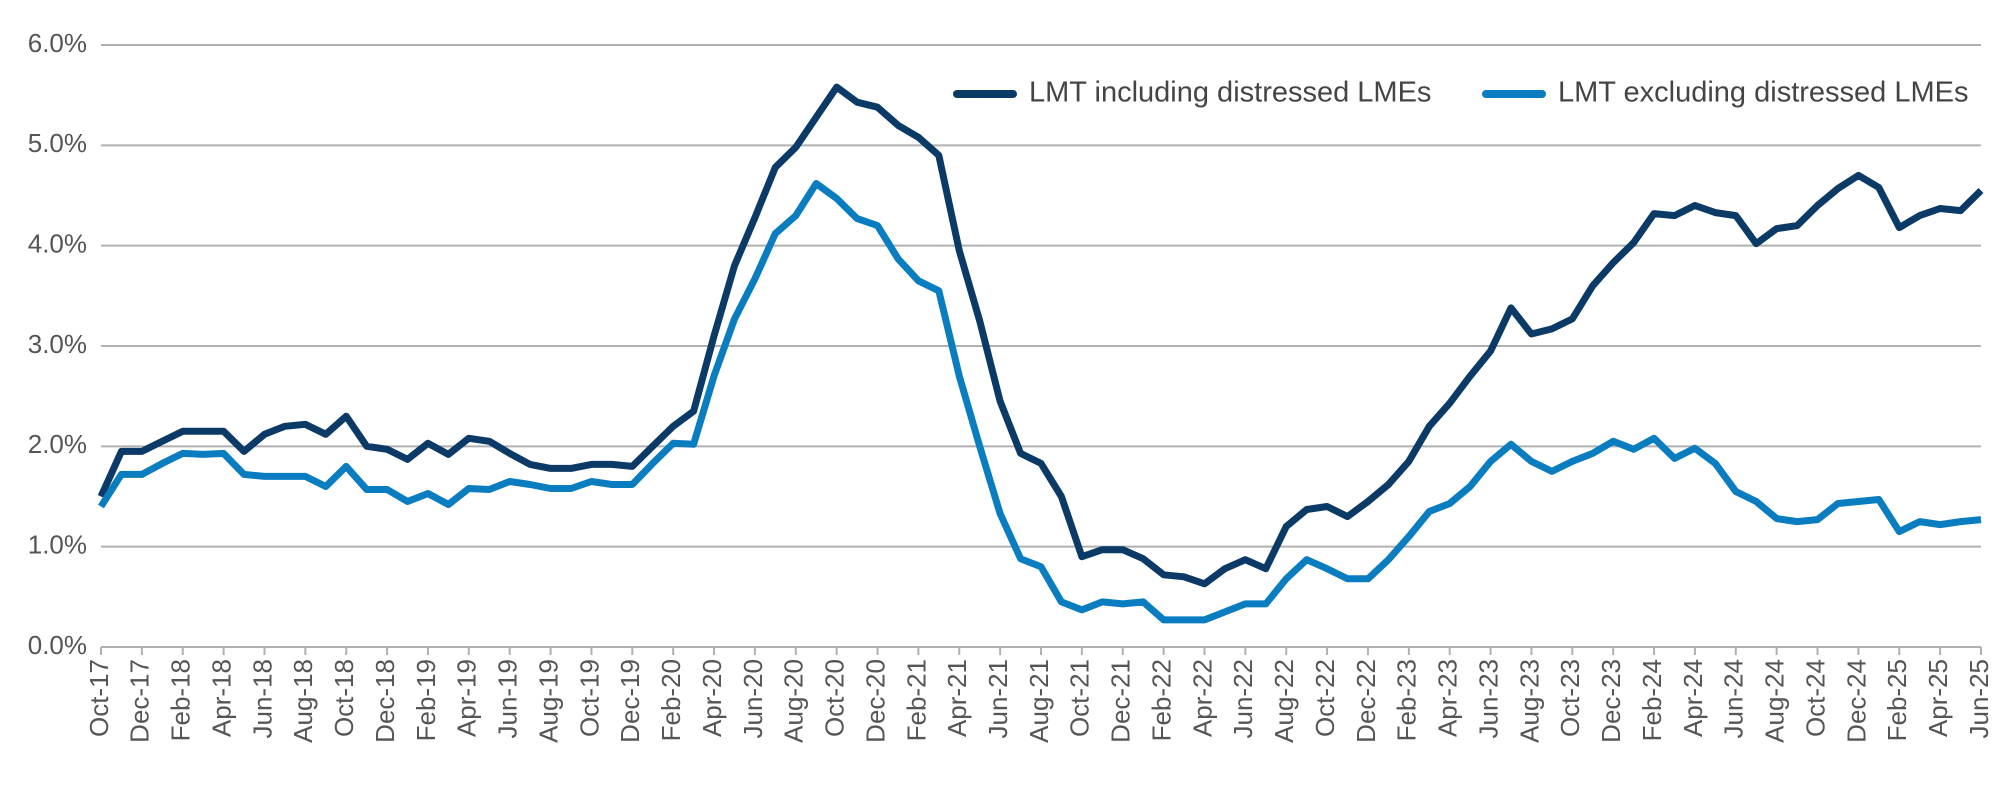  What do you see at coordinates (1284, 701) in the screenshot?
I see `x-tick-label: Aug-22` at bounding box center [1284, 701].